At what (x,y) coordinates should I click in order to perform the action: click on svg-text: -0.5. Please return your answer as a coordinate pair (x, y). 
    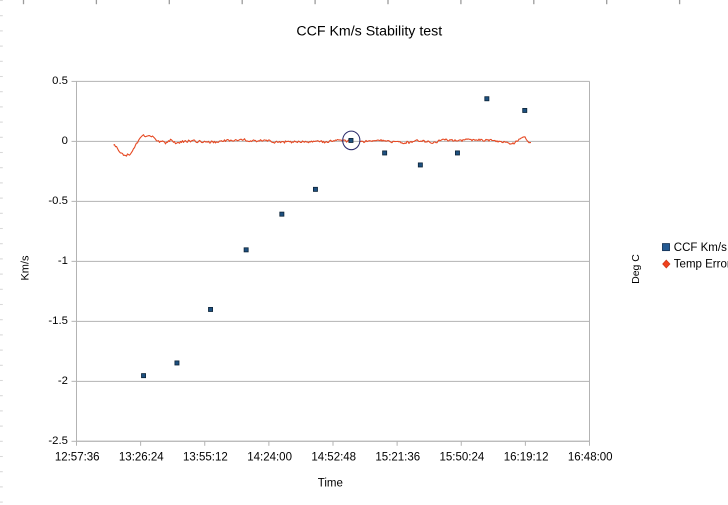
    Looking at the image, I should click on (57, 201).